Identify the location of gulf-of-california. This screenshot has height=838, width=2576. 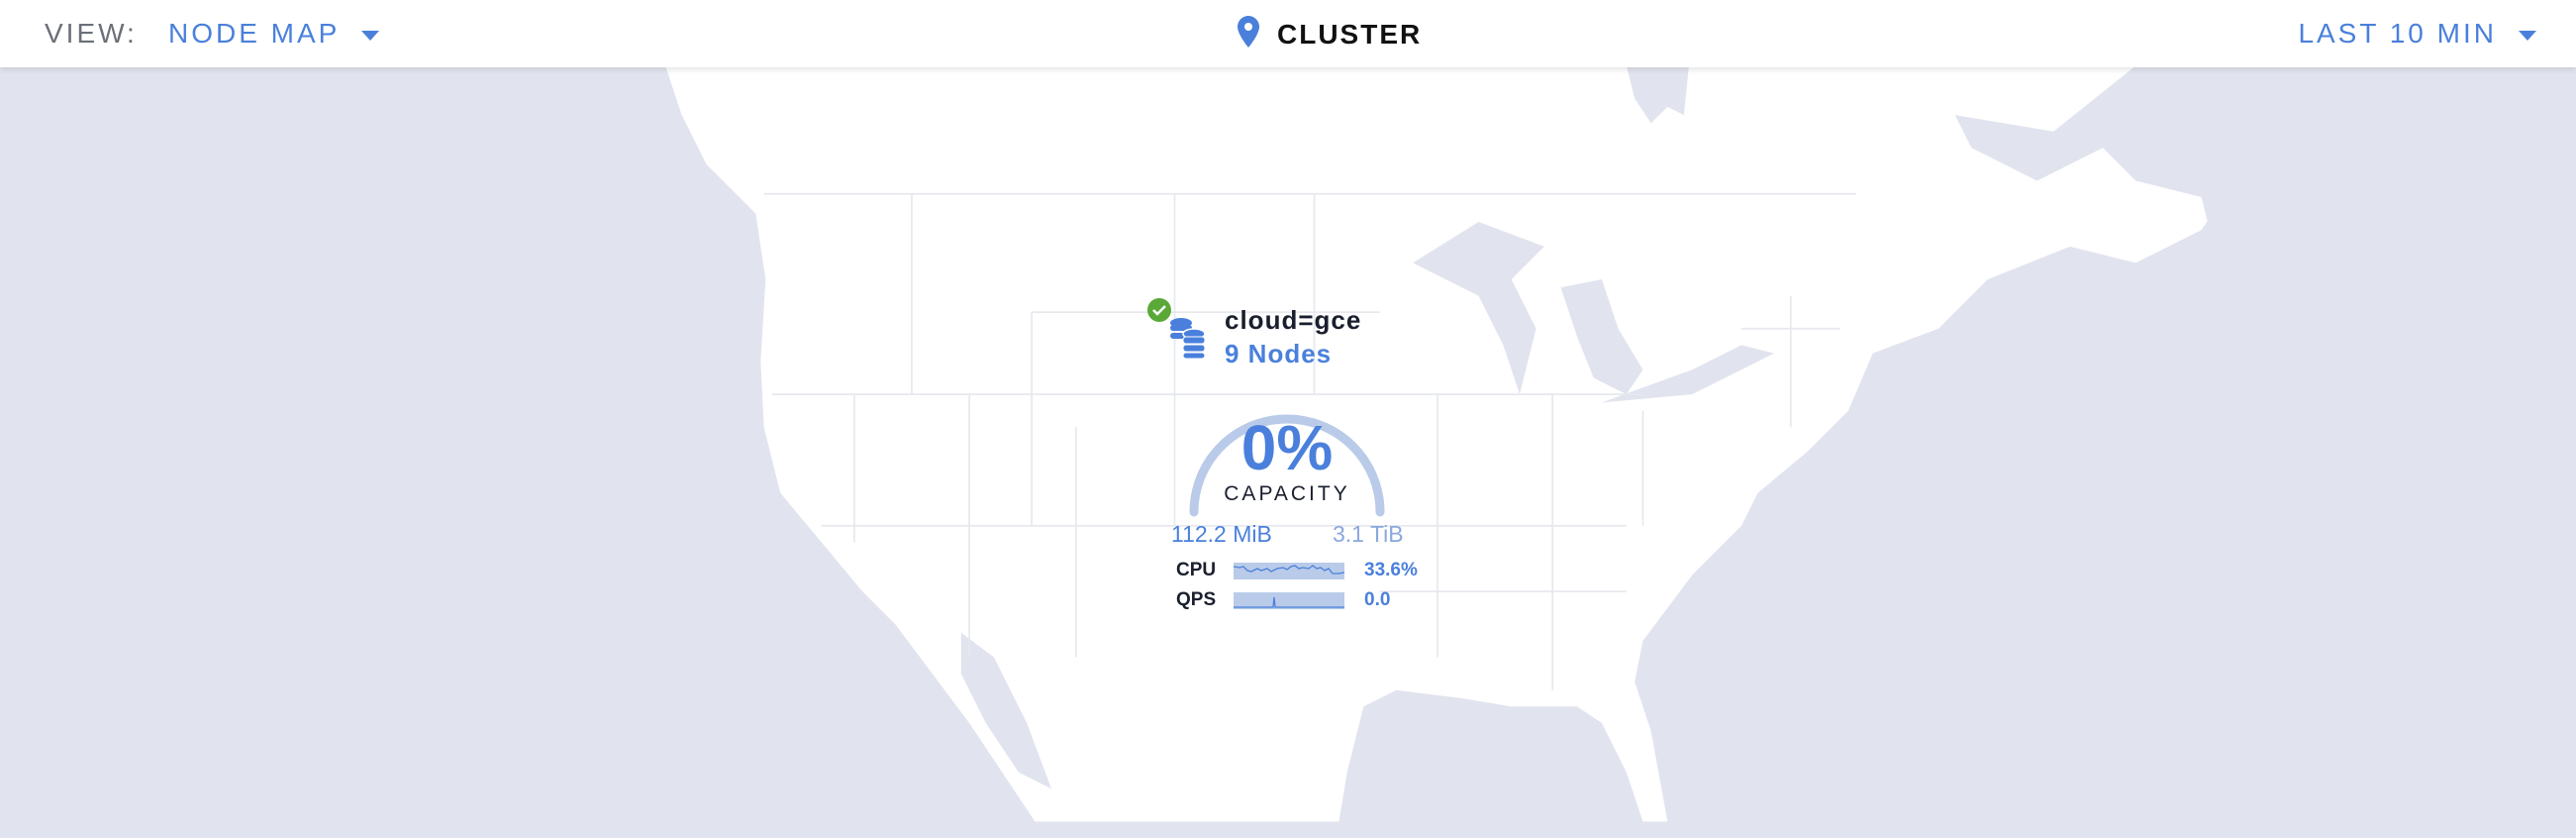
(1006, 710).